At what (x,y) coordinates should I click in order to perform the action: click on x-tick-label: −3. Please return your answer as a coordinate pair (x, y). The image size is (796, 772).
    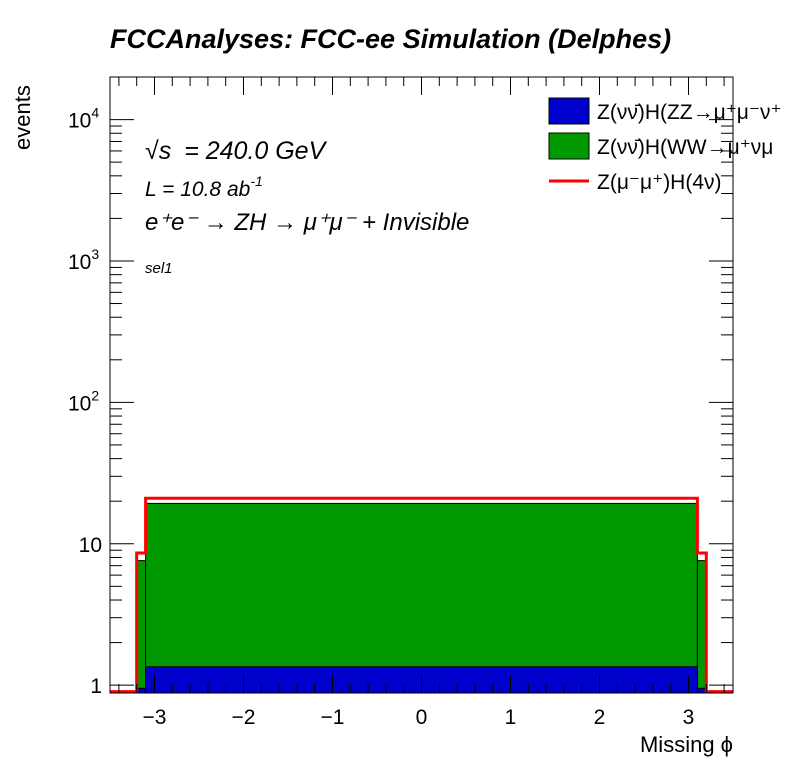
    Looking at the image, I should click on (155, 717).